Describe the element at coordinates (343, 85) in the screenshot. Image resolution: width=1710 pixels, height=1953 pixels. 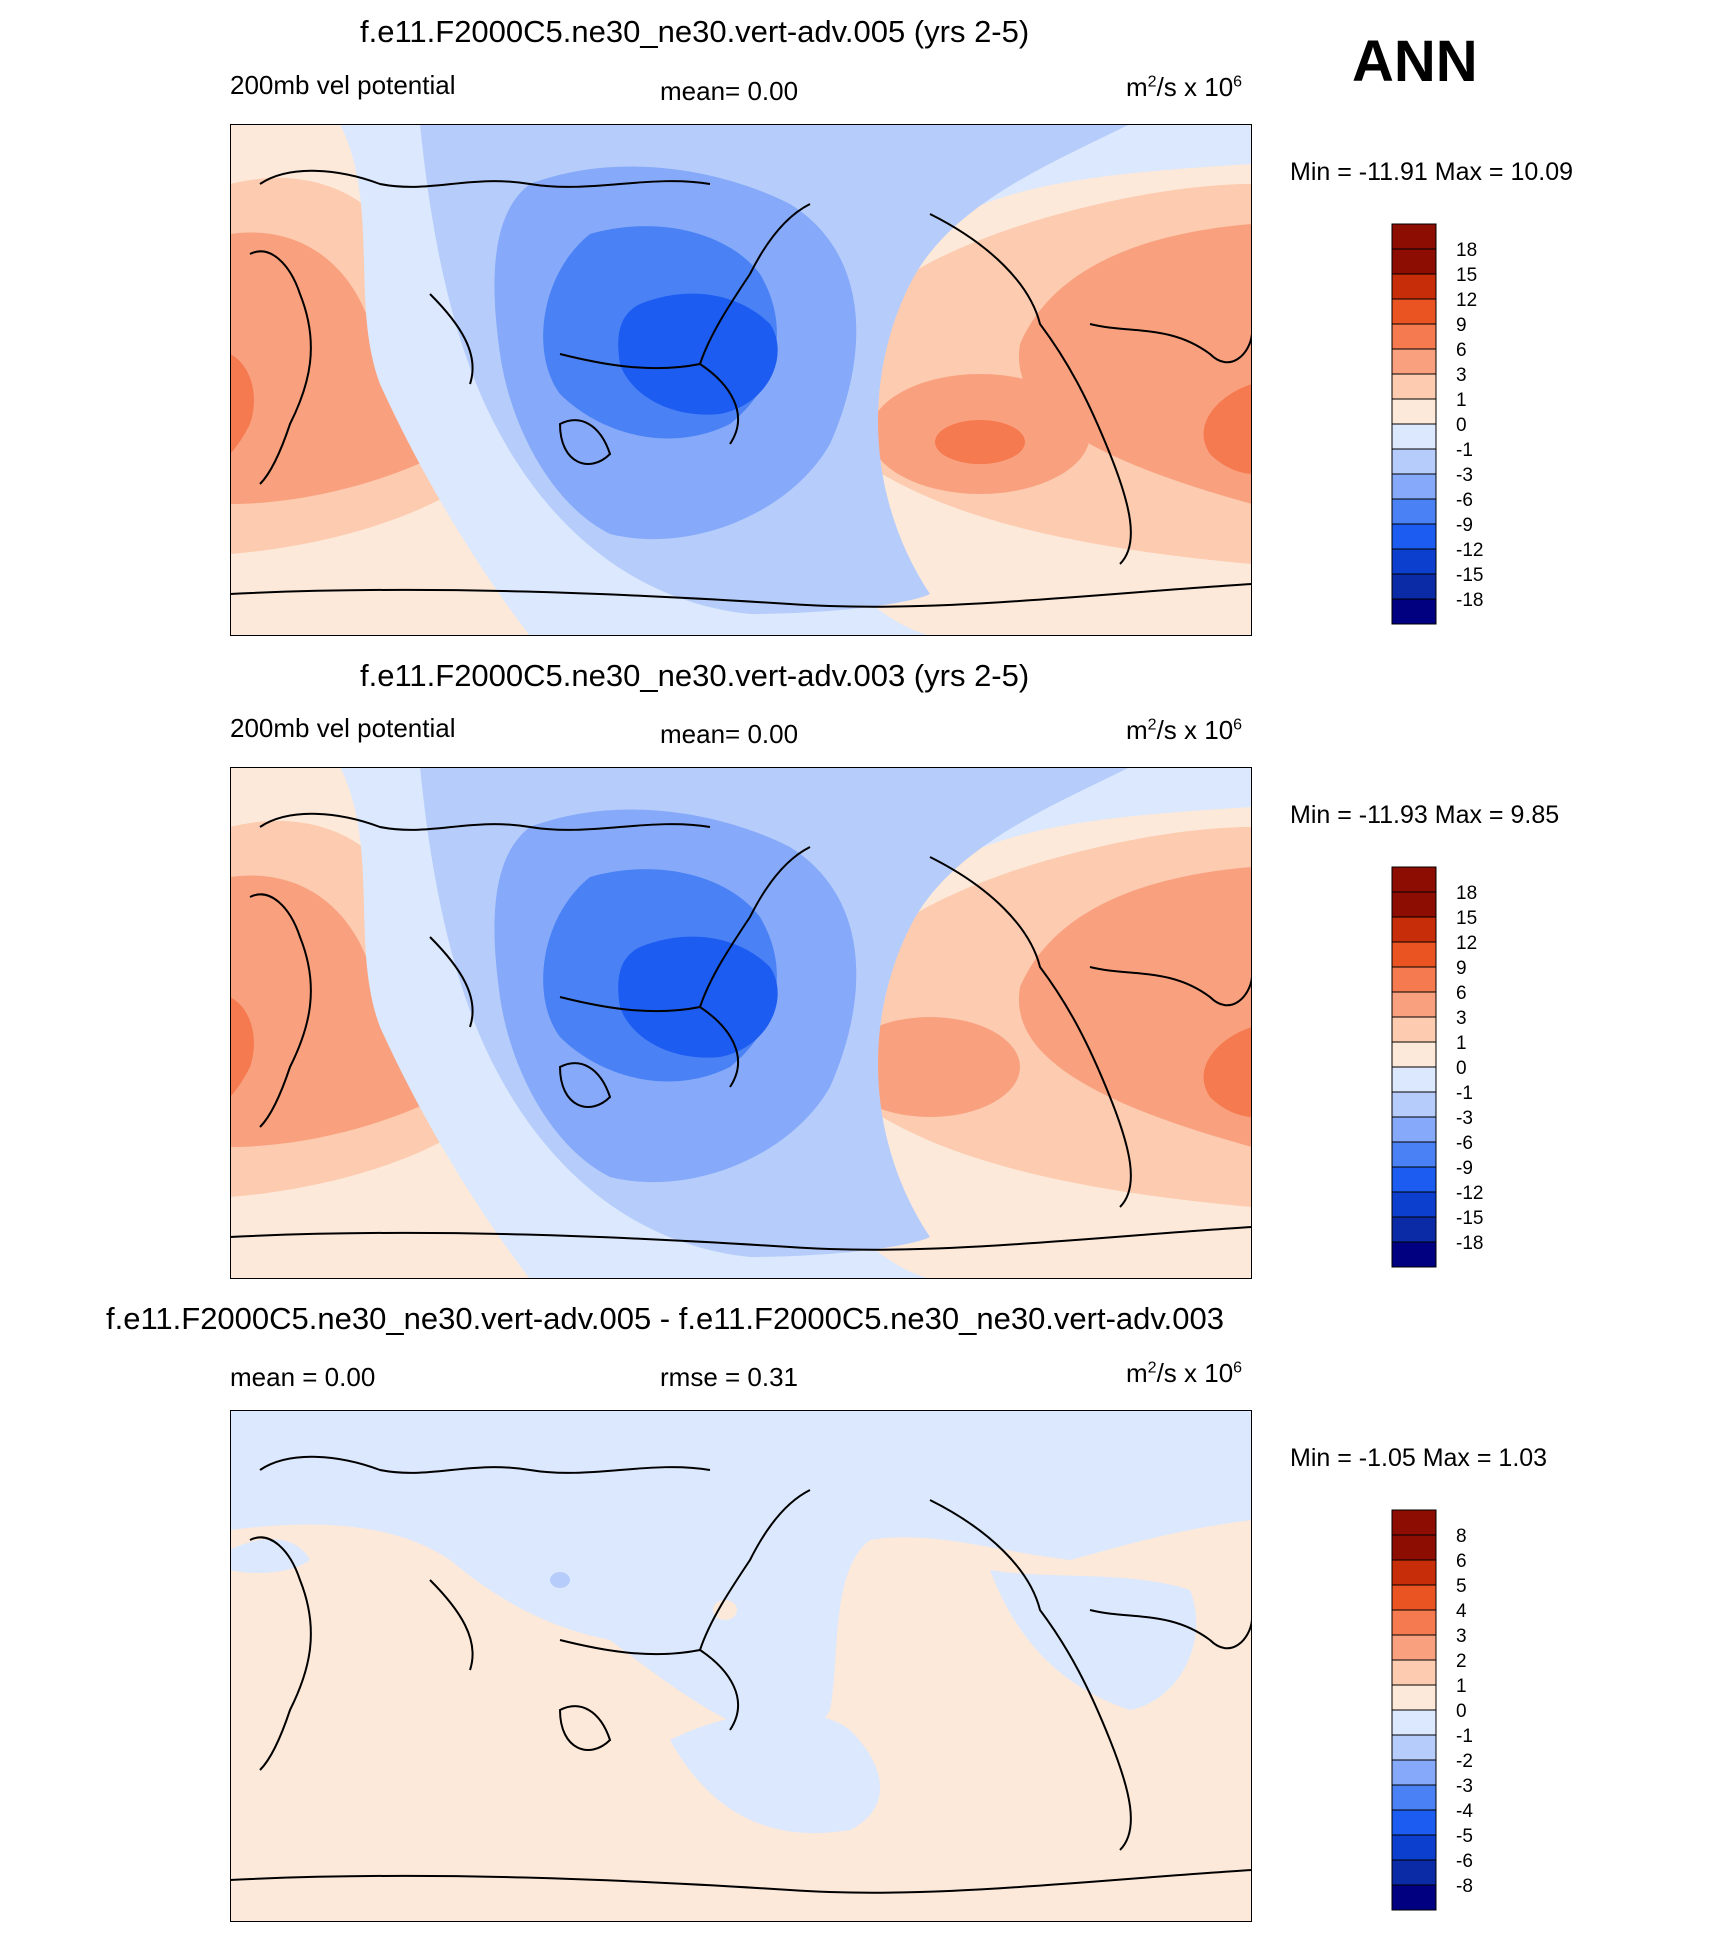
I see `panel1-variable-label: 200mb vel potential` at that location.